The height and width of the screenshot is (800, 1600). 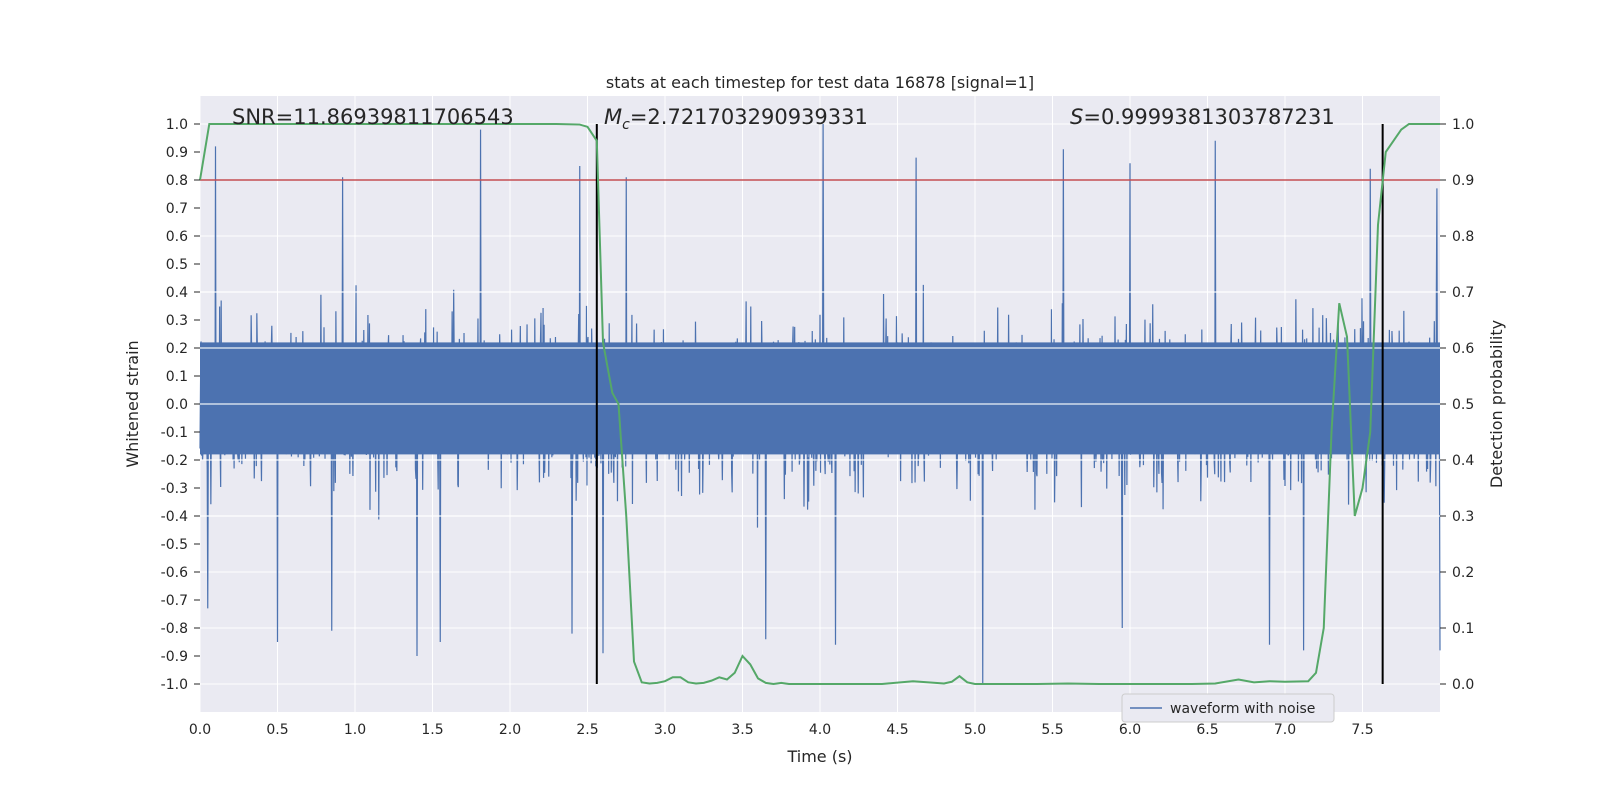 I want to click on y2-tick-label: 0.6, so click(x=1463, y=349).